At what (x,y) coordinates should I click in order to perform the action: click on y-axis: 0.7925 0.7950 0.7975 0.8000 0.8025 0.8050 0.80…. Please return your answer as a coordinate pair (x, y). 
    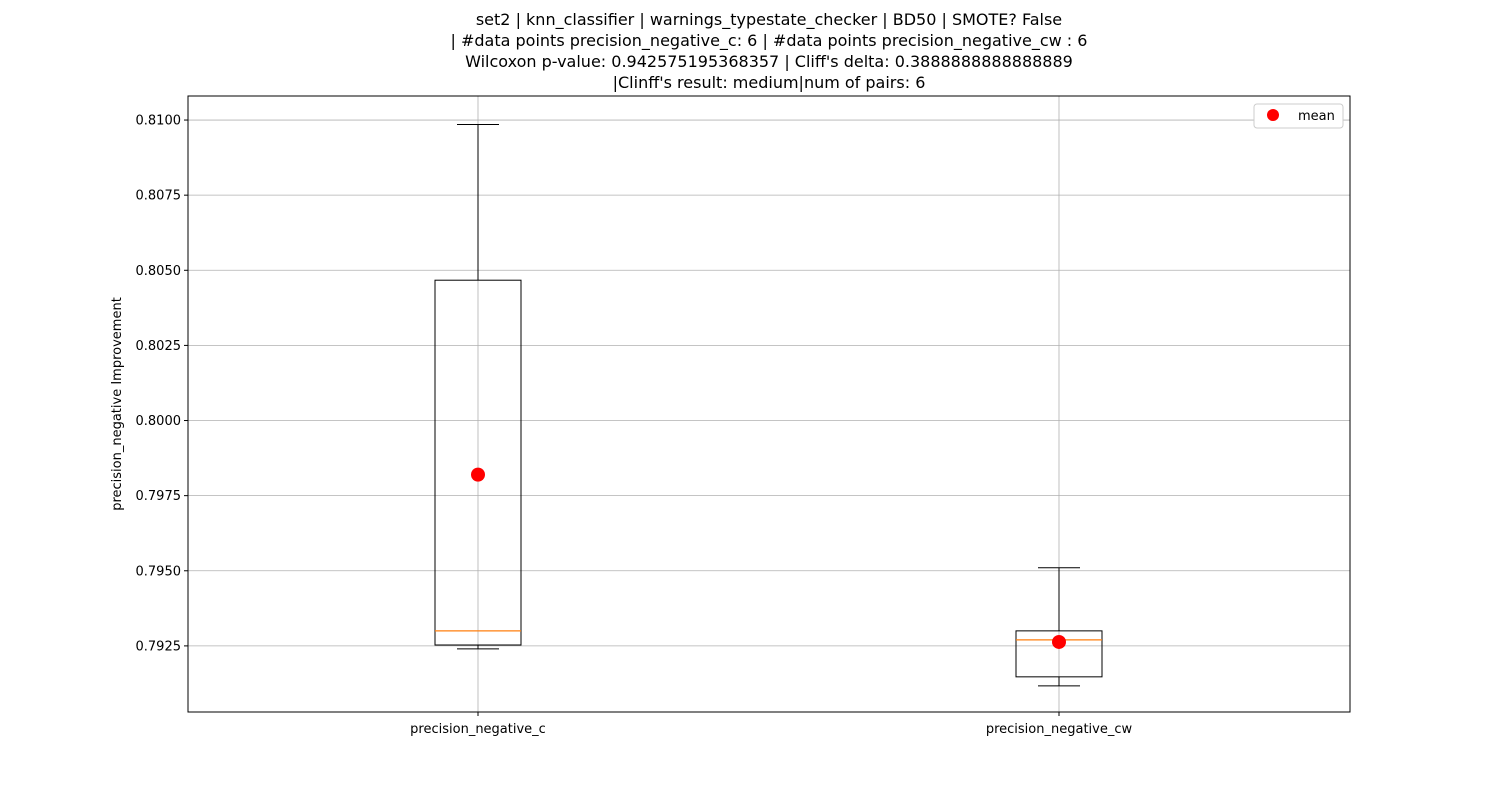
    Looking at the image, I should click on (162, 384).